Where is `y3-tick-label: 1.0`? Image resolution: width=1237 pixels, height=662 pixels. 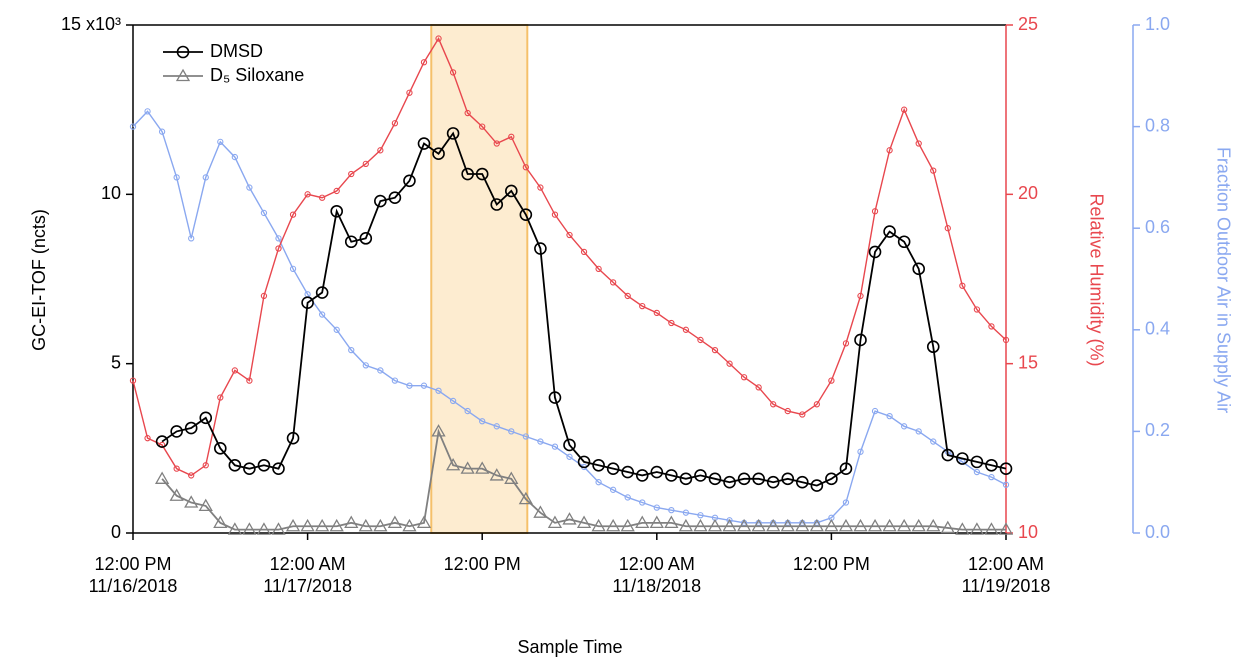 y3-tick-label: 1.0 is located at coordinates (1157, 24).